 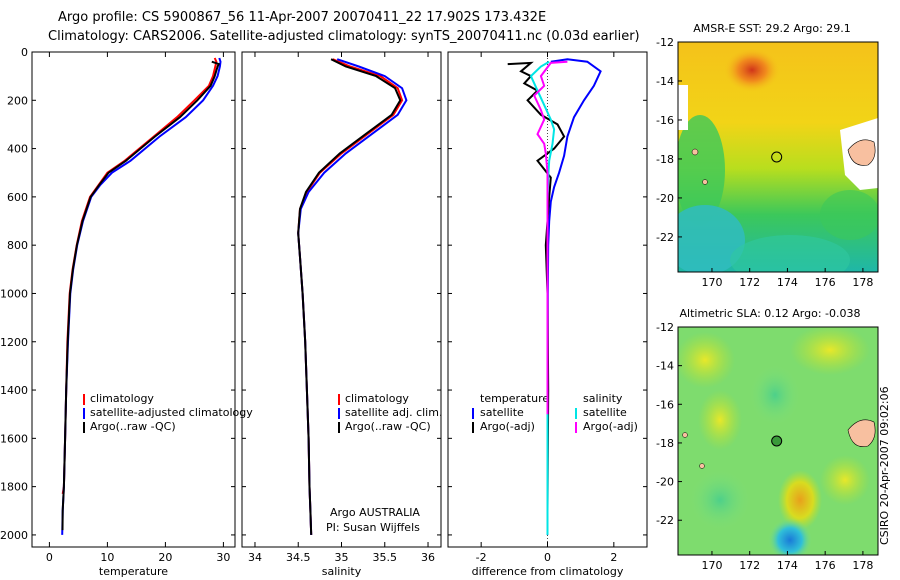 I want to click on series-line-salinity-argo-raw-qc-, so click(x=349, y=296).